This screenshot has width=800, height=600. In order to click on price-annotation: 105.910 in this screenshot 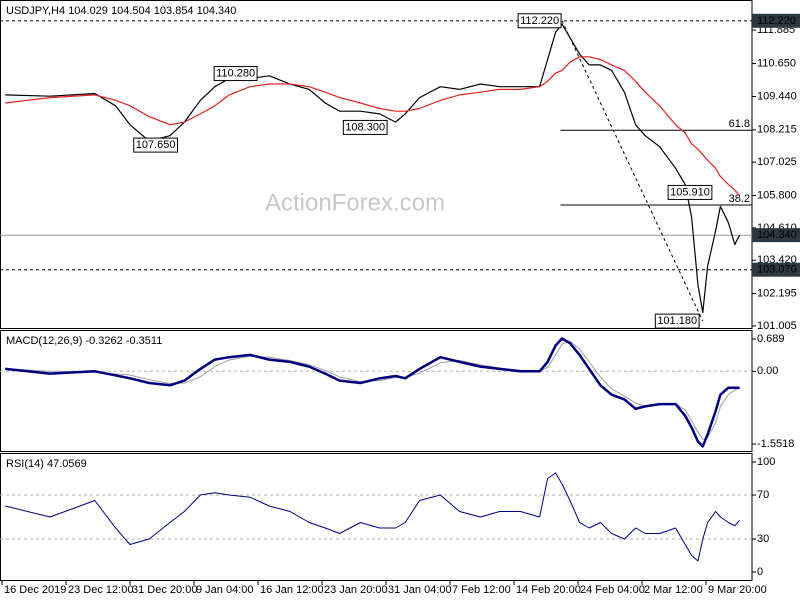, I will do `click(690, 192)`.